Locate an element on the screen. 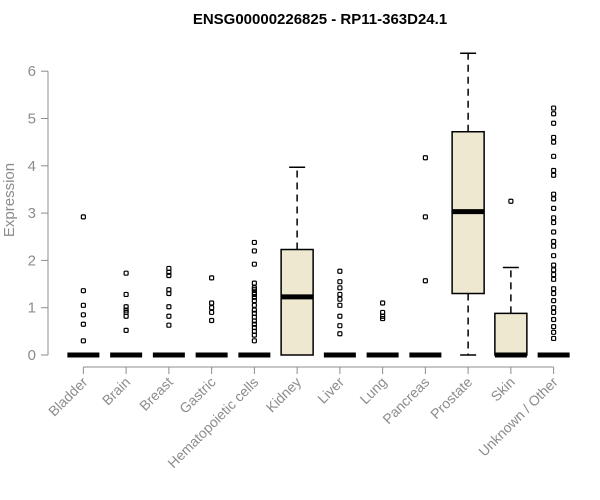  box-liver is located at coordinates (339, 313).